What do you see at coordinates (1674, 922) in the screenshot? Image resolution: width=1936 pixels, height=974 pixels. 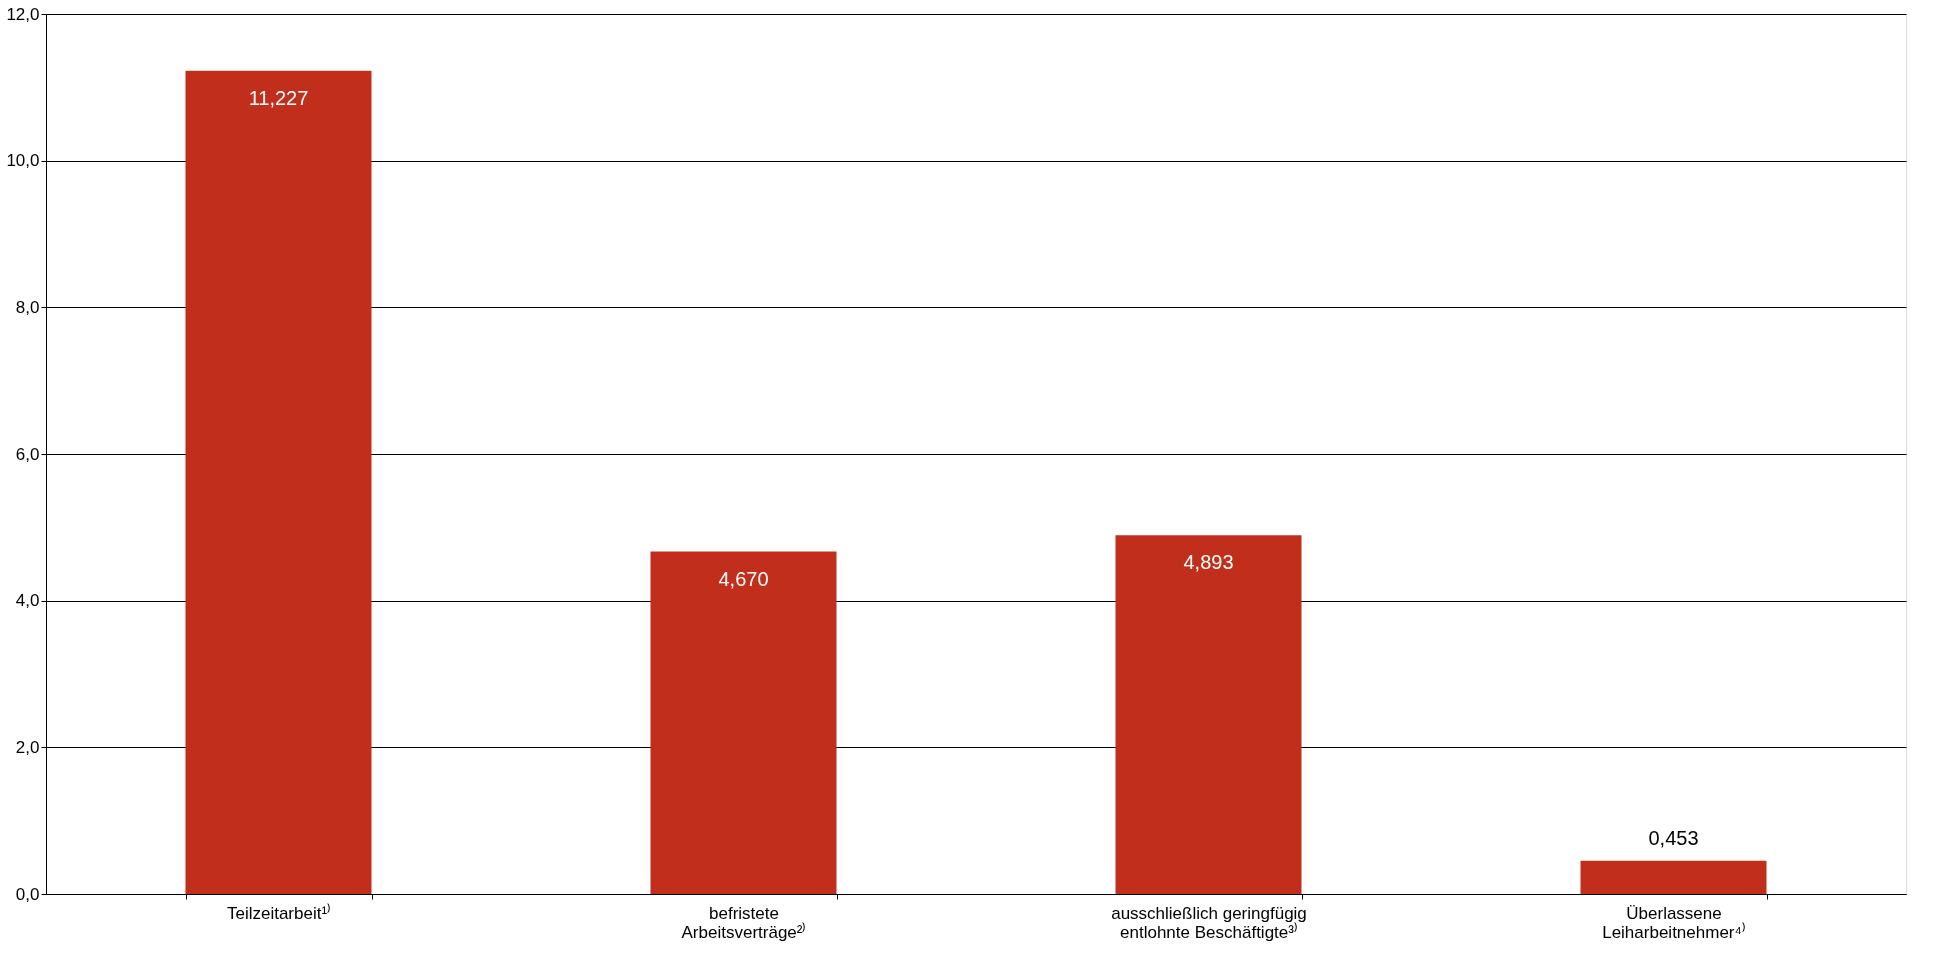 I see `x-tick-label: Überlassene Leiharbeitnehmer⁴⁾` at bounding box center [1674, 922].